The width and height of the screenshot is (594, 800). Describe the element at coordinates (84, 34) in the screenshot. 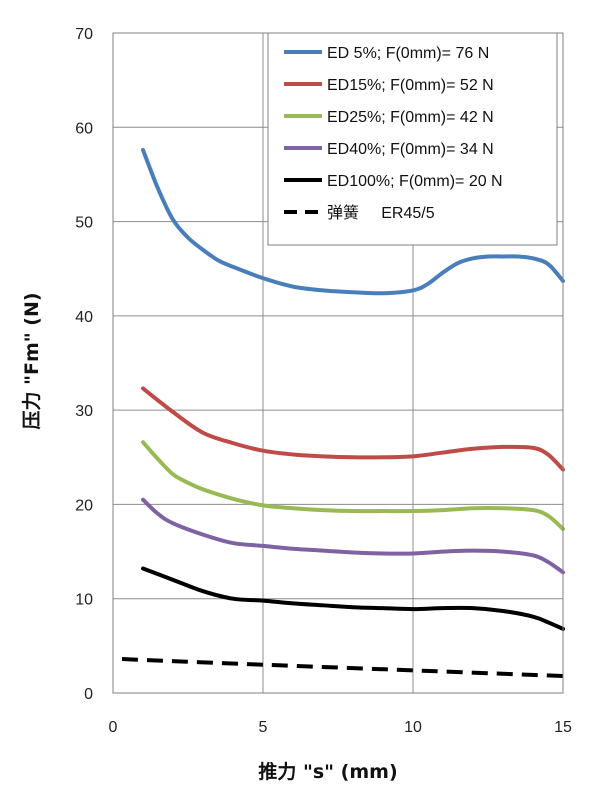

I see `y-tick-label: 70` at that location.